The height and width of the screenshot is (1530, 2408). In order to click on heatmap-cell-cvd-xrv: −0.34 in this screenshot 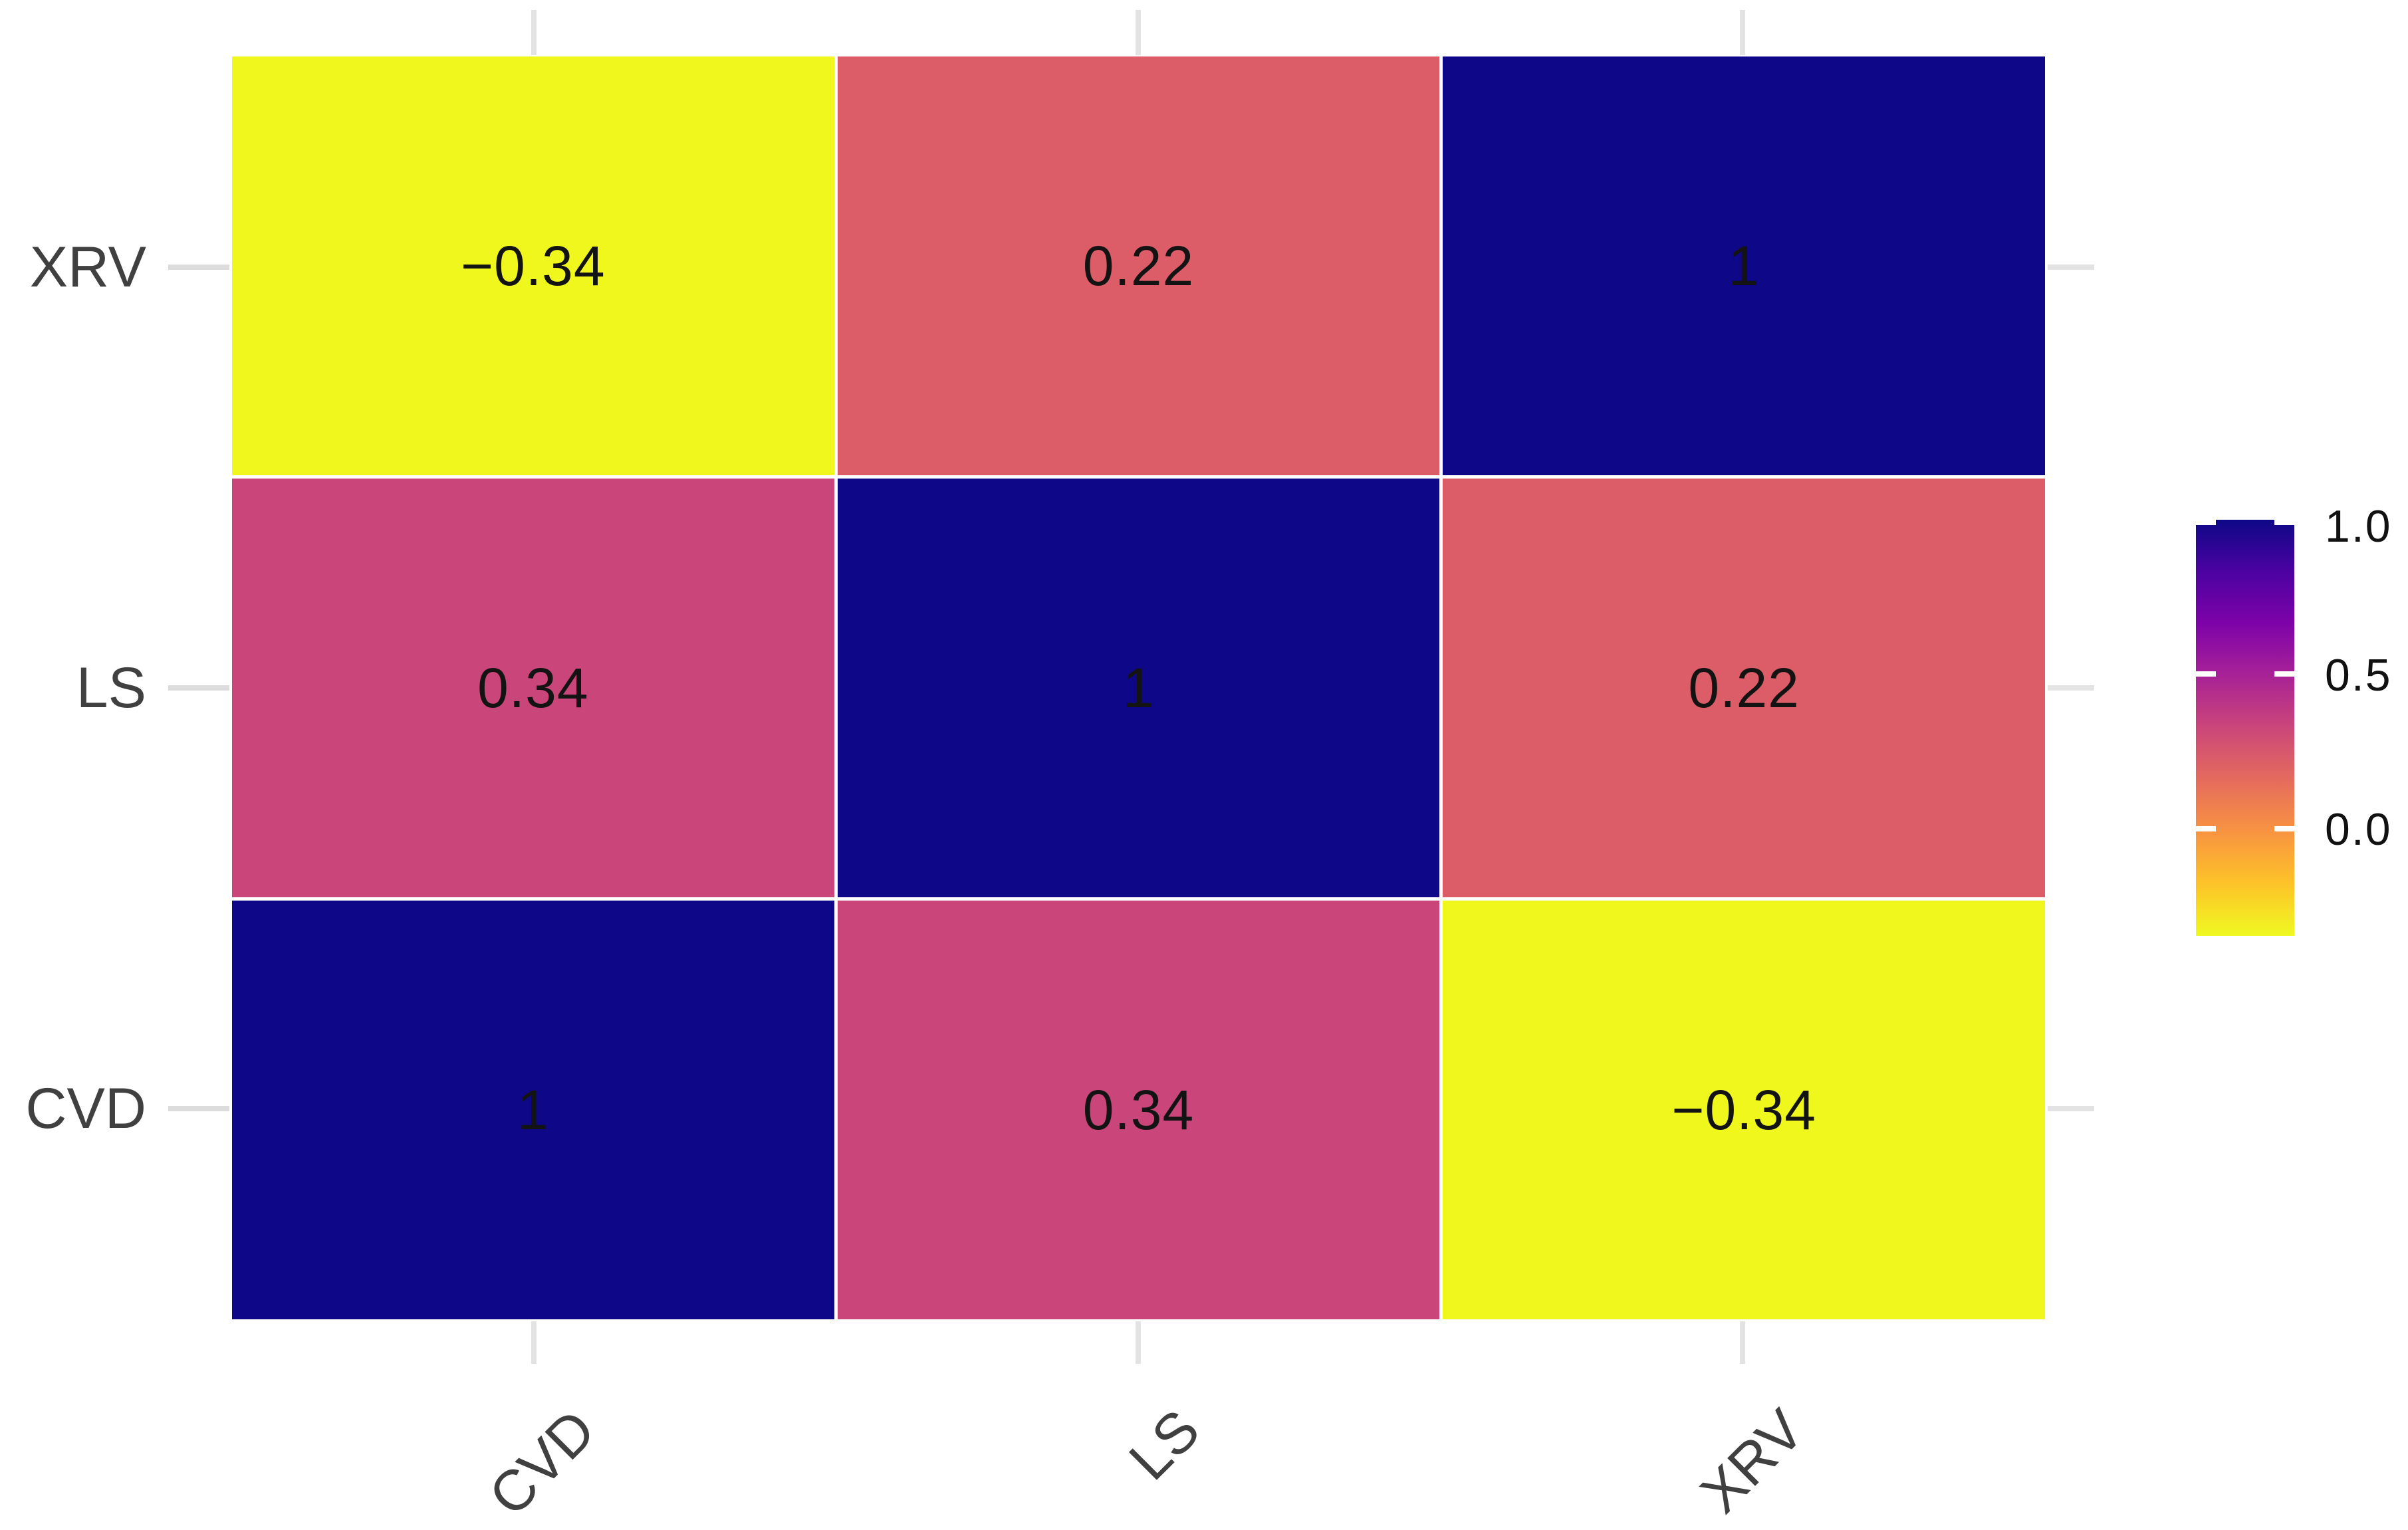, I will do `click(1744, 1110)`.